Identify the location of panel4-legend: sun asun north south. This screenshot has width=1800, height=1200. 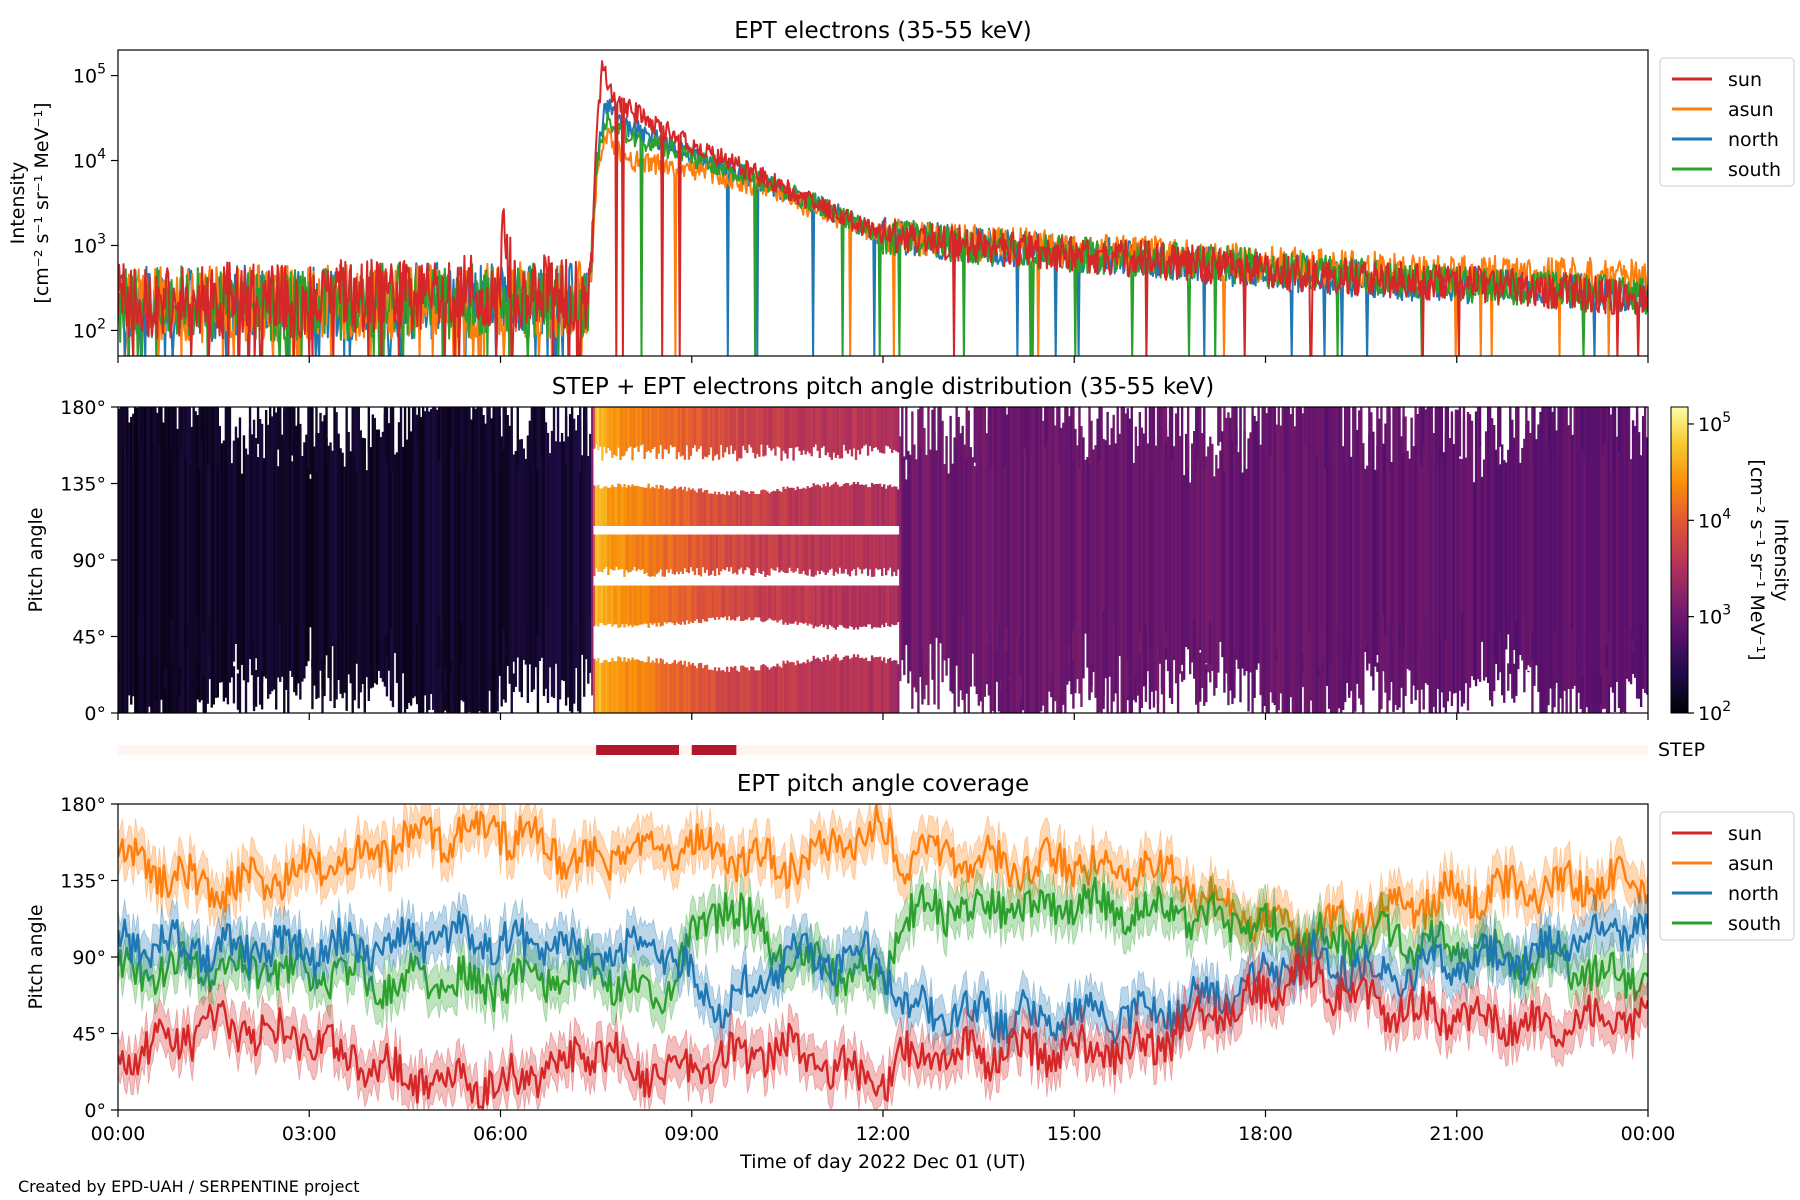
(1727, 876).